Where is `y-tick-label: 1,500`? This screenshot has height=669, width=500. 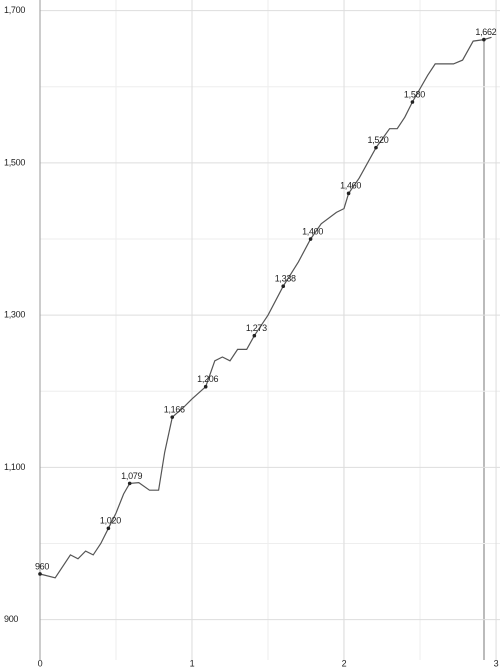
y-tick-label: 1,500 is located at coordinates (14, 162).